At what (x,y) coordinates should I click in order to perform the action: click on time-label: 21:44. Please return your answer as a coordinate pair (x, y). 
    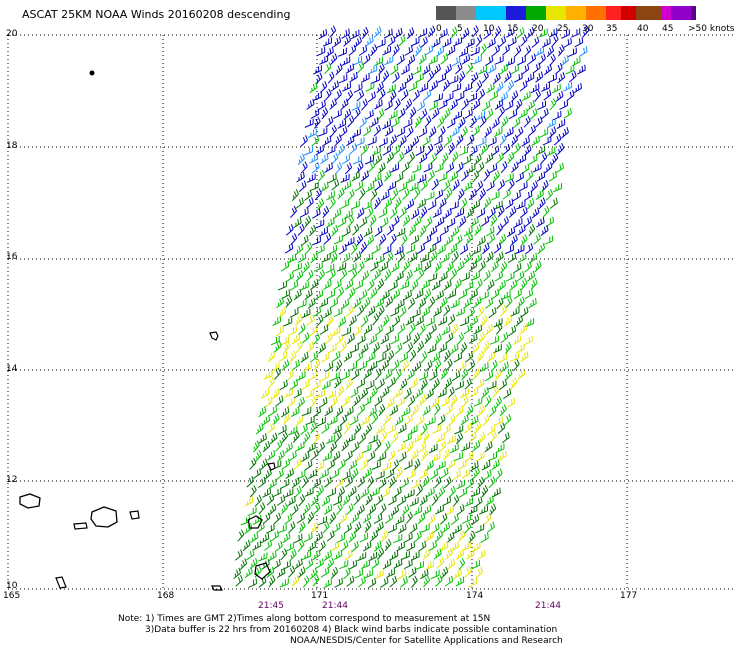
    Looking at the image, I should click on (548, 606).